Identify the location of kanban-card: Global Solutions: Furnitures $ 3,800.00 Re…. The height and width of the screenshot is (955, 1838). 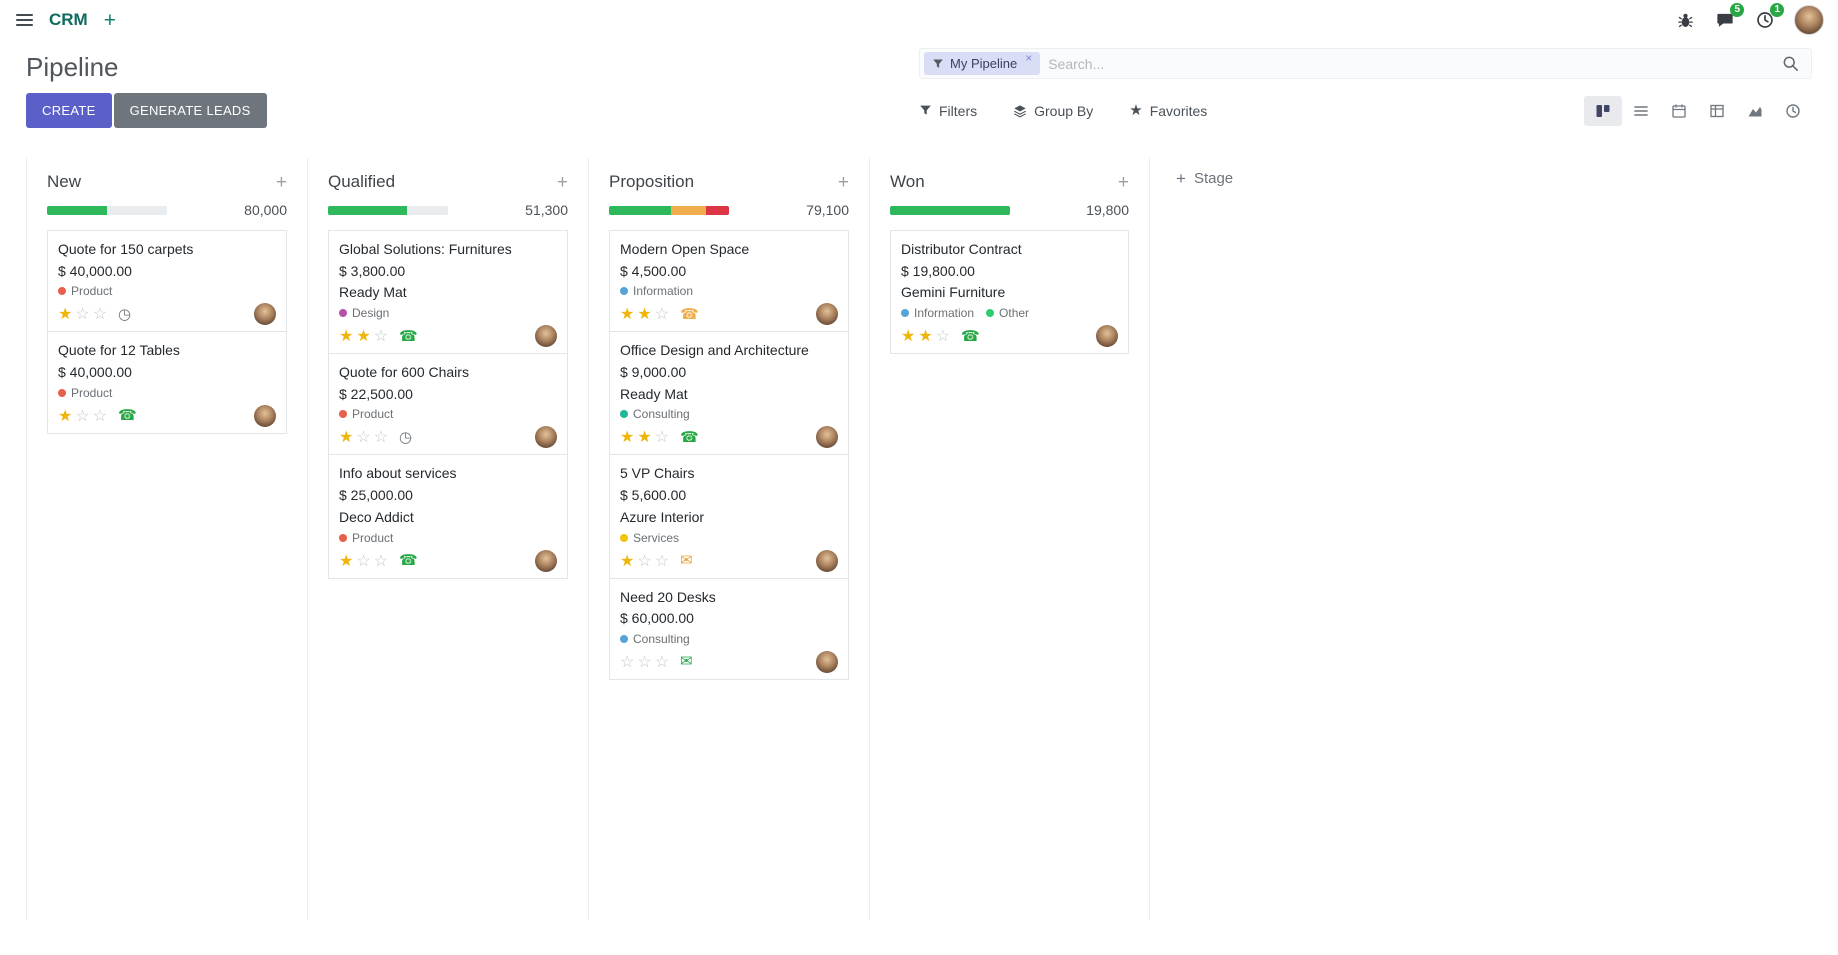
(448, 292).